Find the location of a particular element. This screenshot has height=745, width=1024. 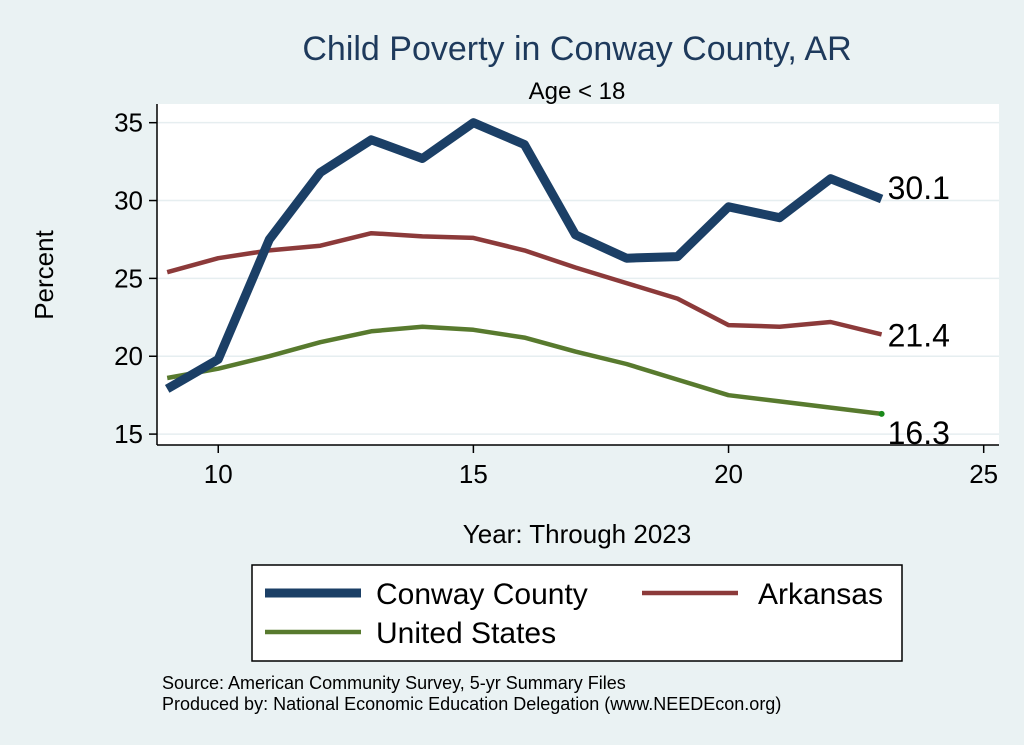

y-tick-label: 15 is located at coordinates (128, 434).